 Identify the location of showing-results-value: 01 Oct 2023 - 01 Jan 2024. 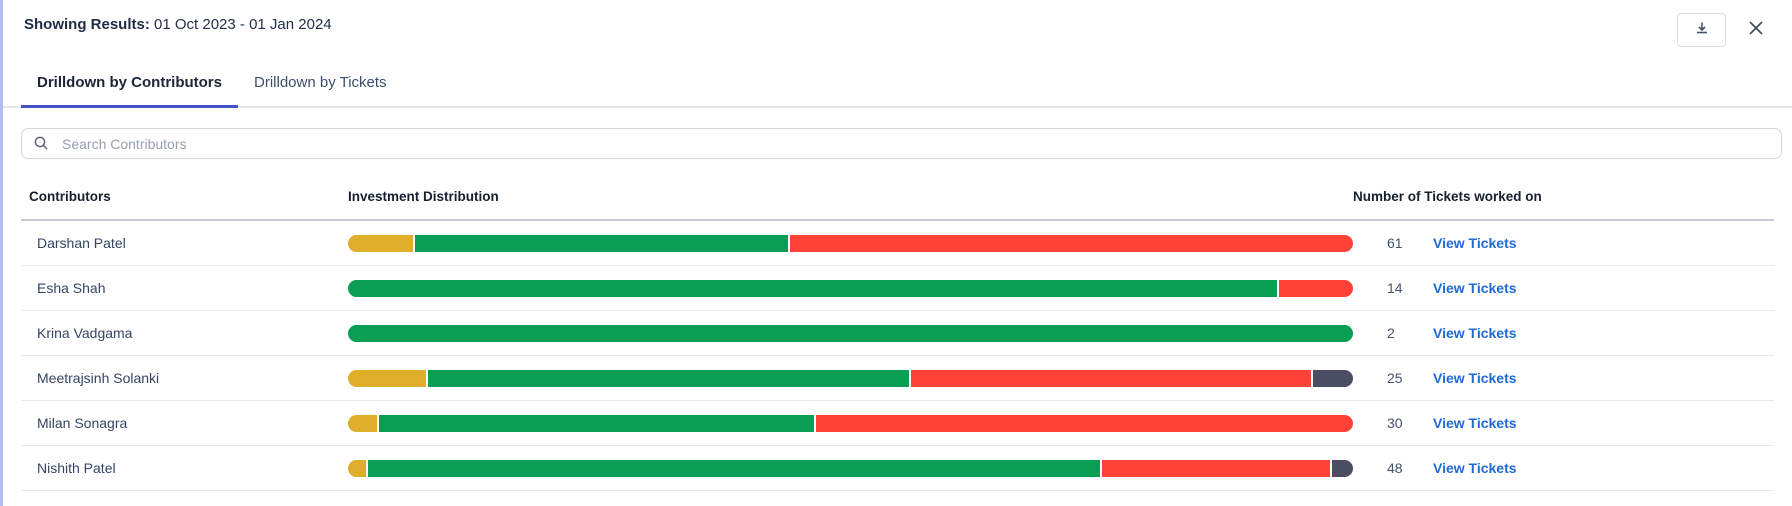
(240, 24).